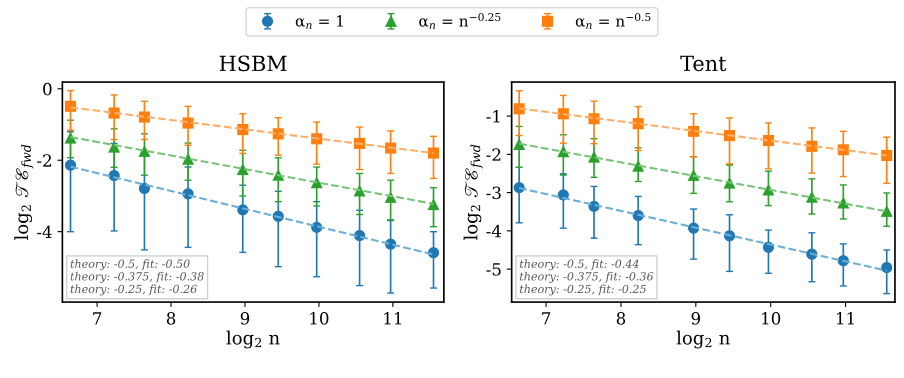 The width and height of the screenshot is (904, 378). Describe the element at coordinates (253, 63) in the screenshot. I see `chart-title: HSBM` at that location.